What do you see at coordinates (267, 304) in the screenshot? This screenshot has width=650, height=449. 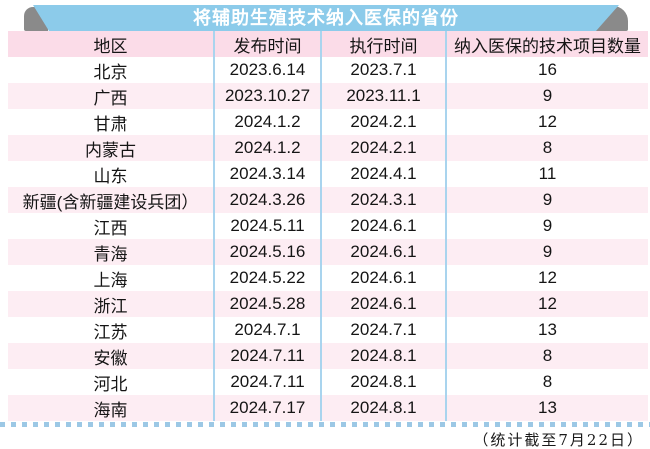 I see `table-cell: 2024.5.28` at bounding box center [267, 304].